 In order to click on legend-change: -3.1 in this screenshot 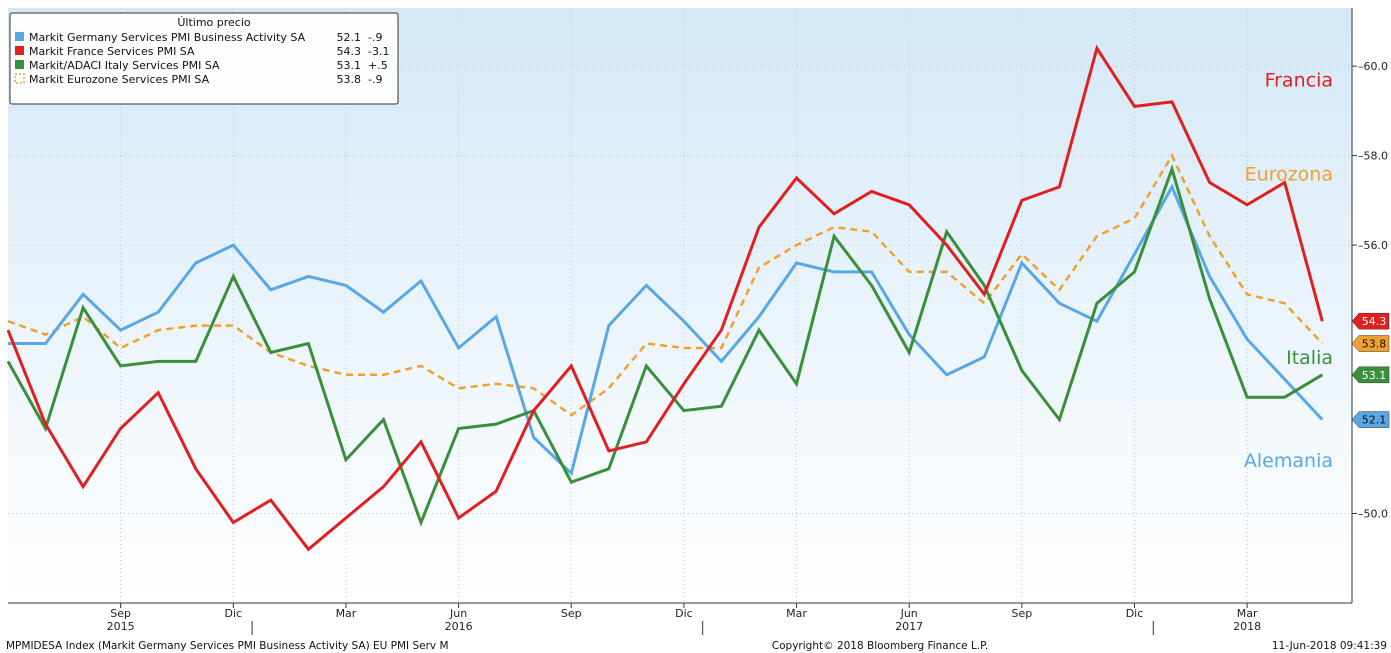, I will do `click(378, 51)`.